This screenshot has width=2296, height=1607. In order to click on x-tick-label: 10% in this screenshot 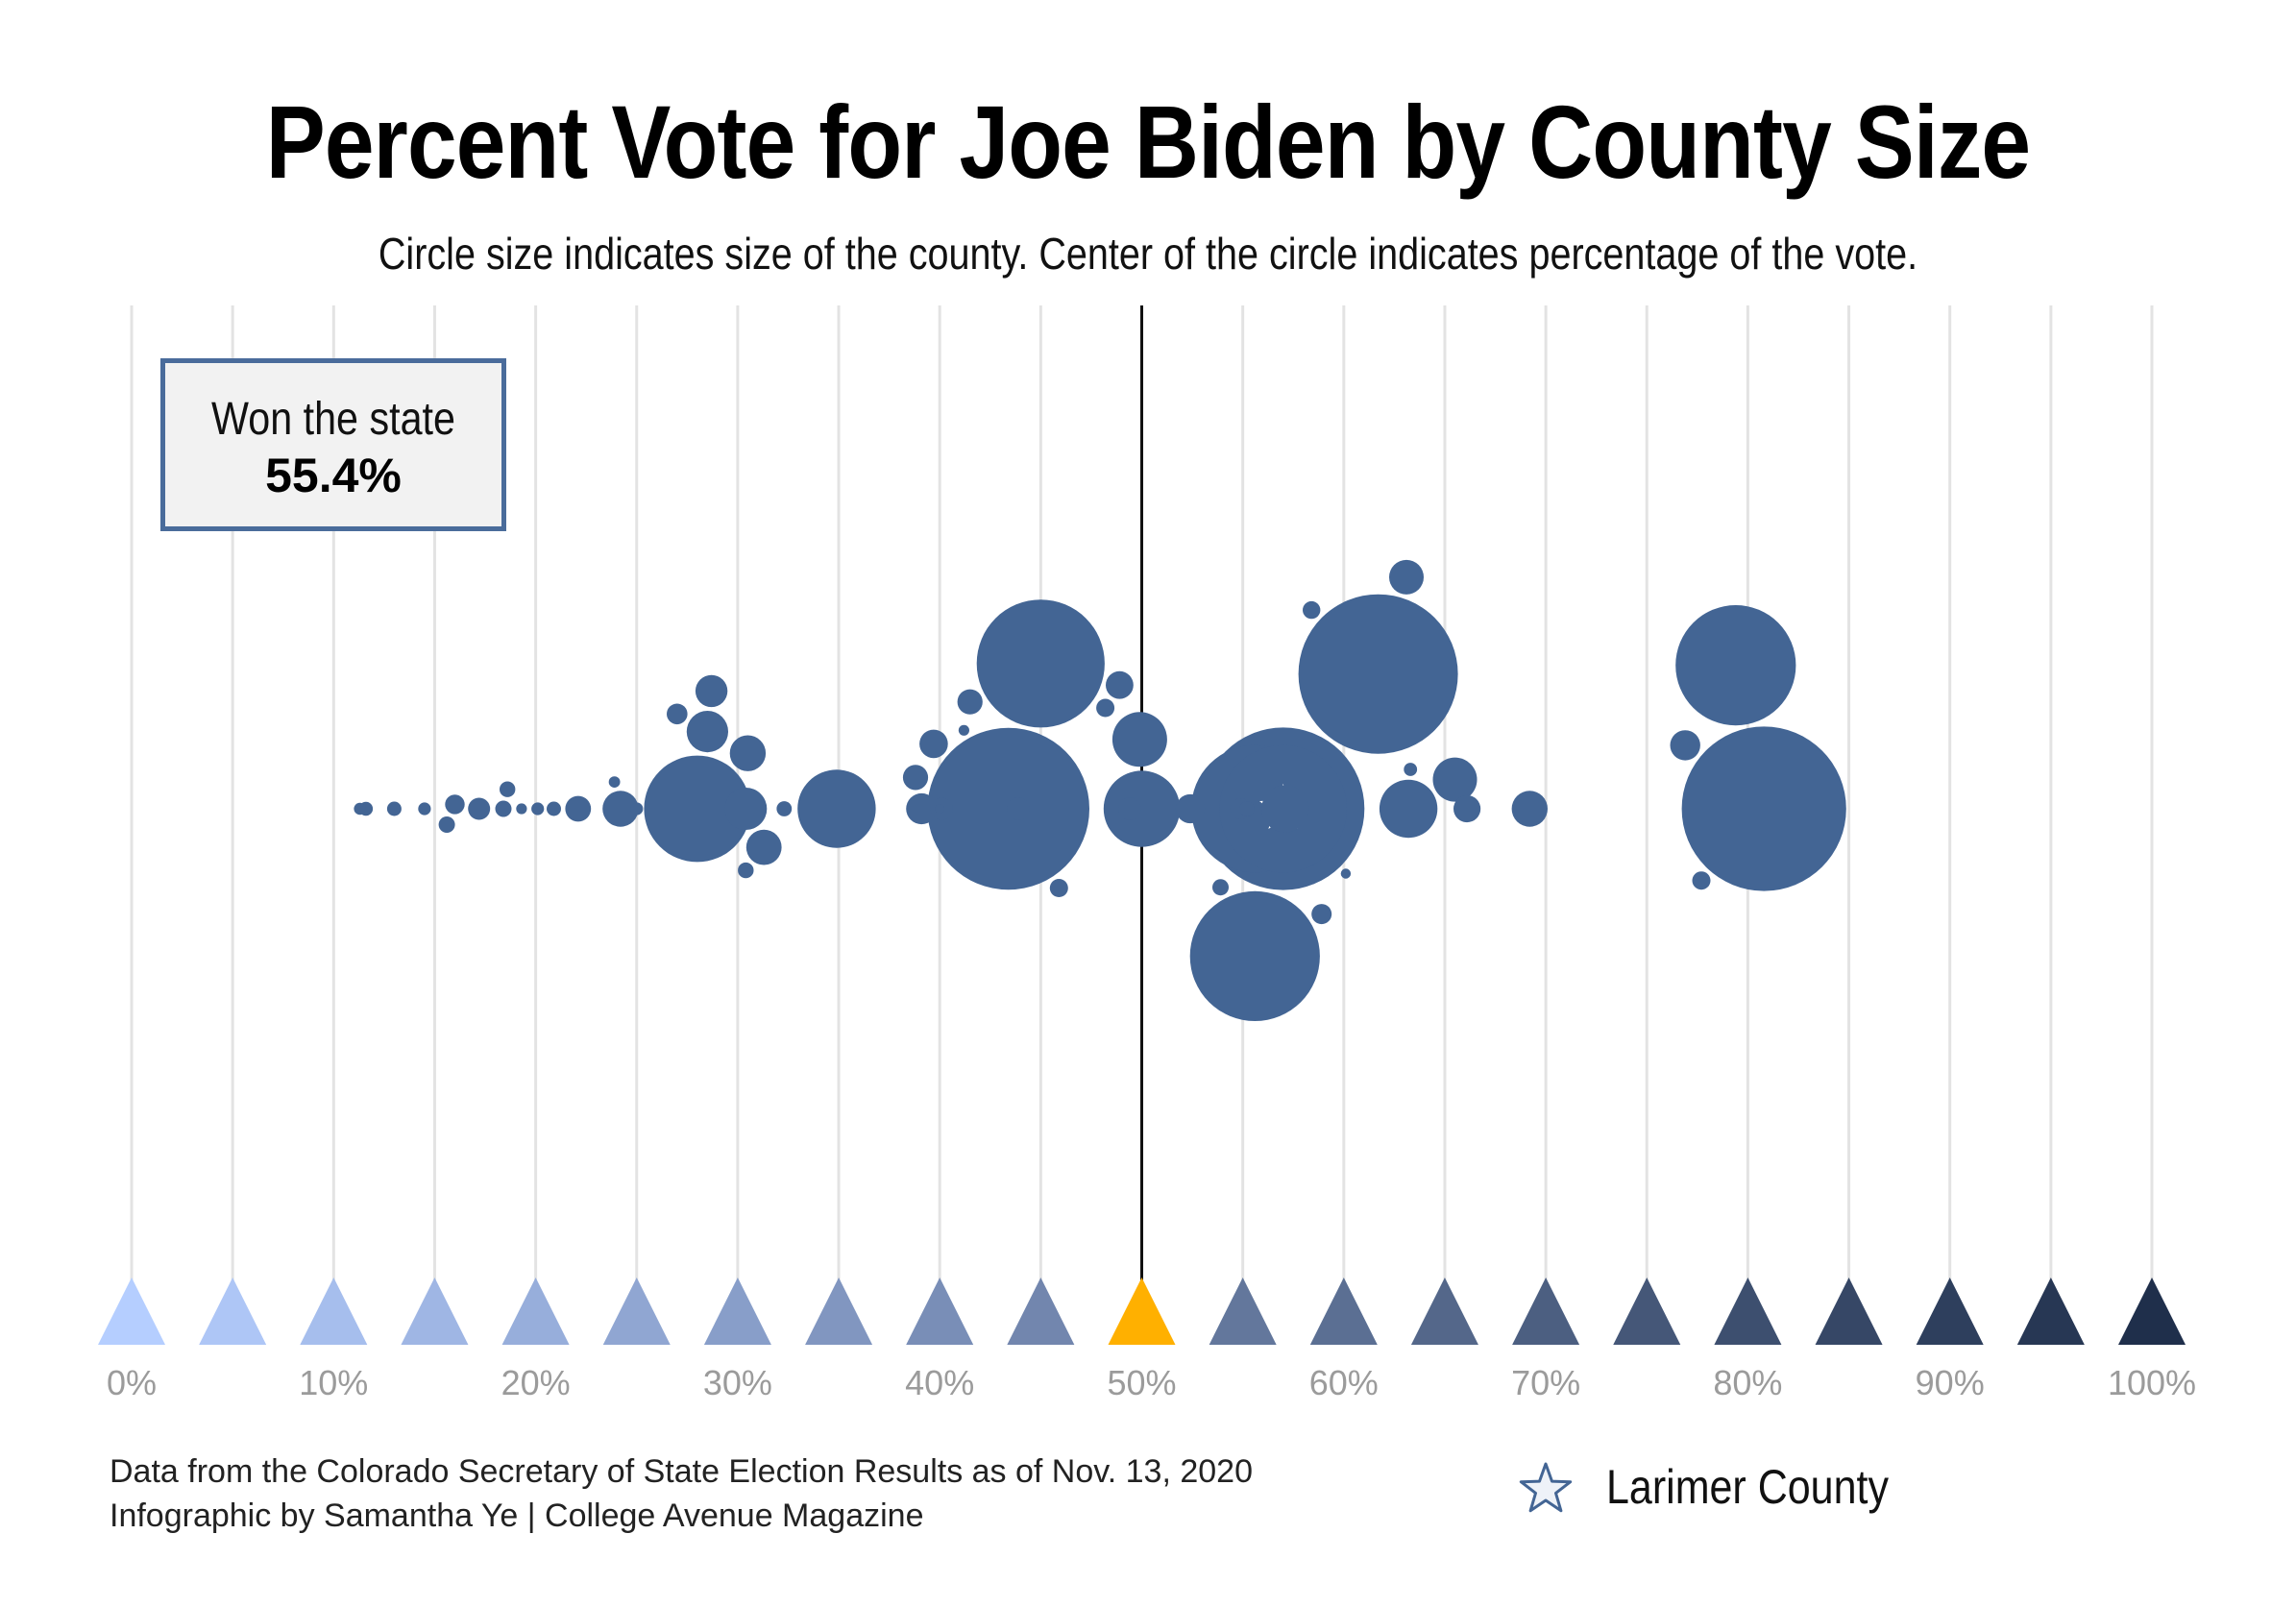, I will do `click(333, 1382)`.